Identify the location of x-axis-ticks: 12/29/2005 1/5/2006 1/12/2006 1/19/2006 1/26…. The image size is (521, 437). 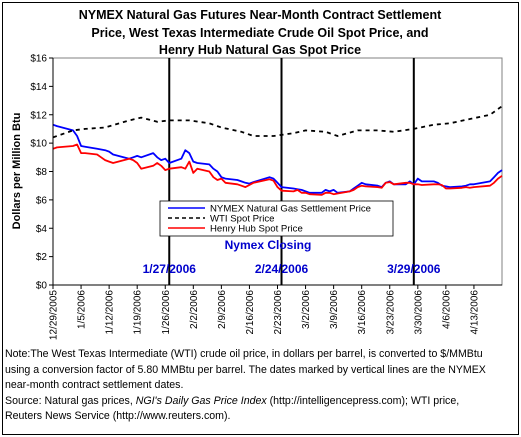
(264, 312).